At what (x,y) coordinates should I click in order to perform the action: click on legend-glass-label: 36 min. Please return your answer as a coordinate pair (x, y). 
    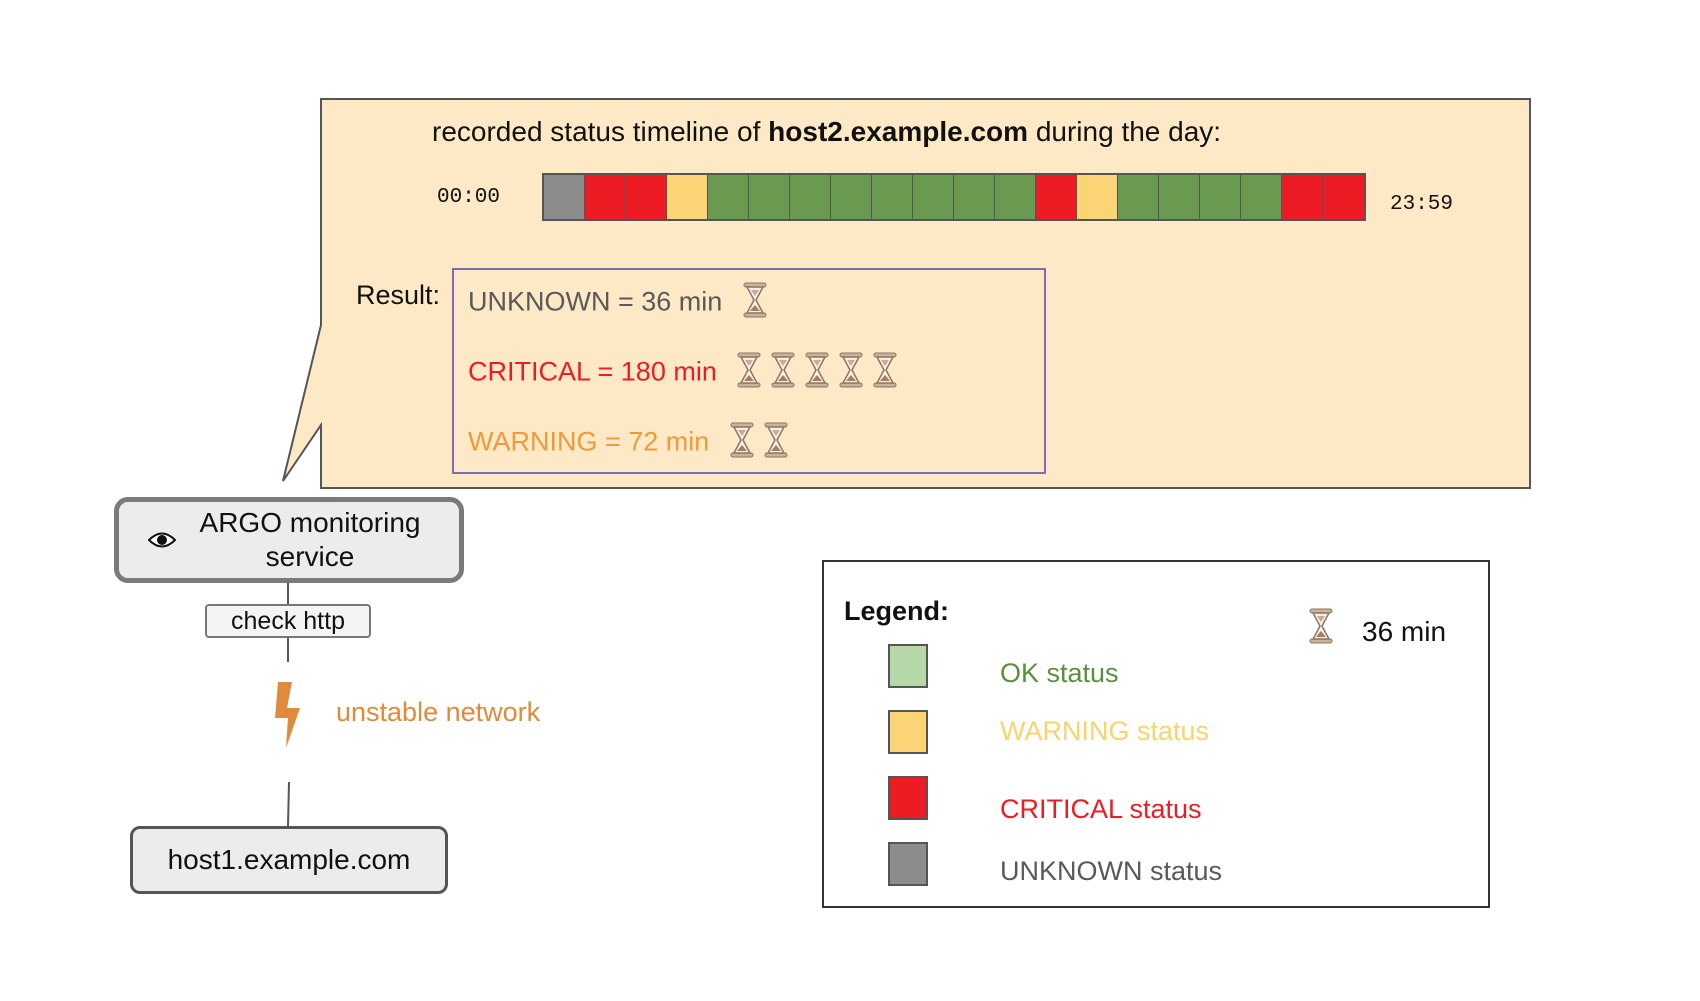
    Looking at the image, I should click on (1404, 631).